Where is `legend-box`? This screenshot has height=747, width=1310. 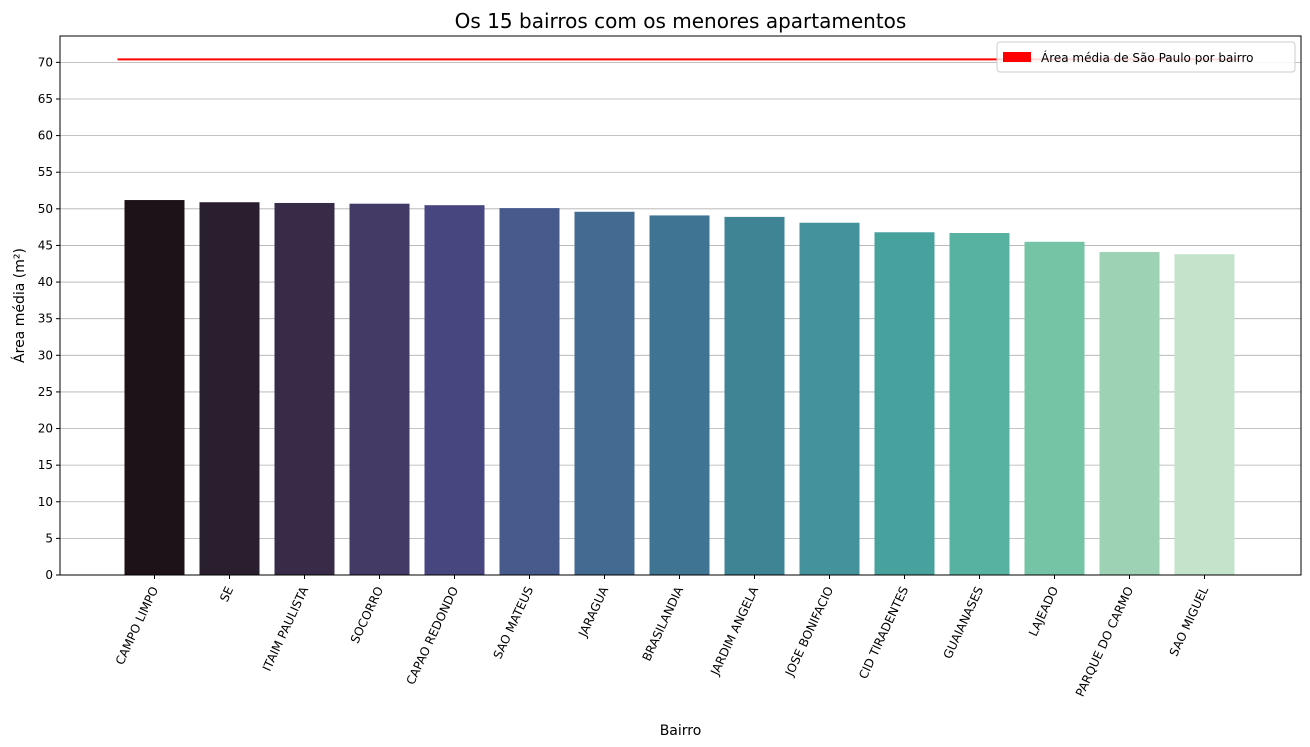
legend-box is located at coordinates (1146, 57).